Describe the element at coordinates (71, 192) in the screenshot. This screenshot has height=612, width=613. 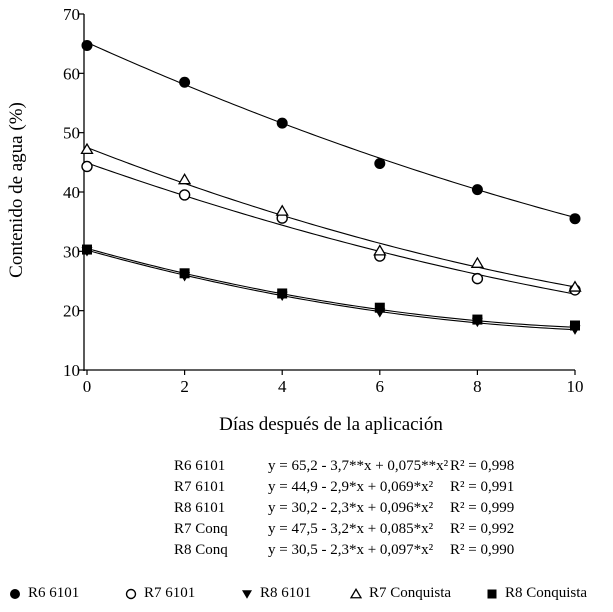
I see `y-tick-label: 40` at that location.